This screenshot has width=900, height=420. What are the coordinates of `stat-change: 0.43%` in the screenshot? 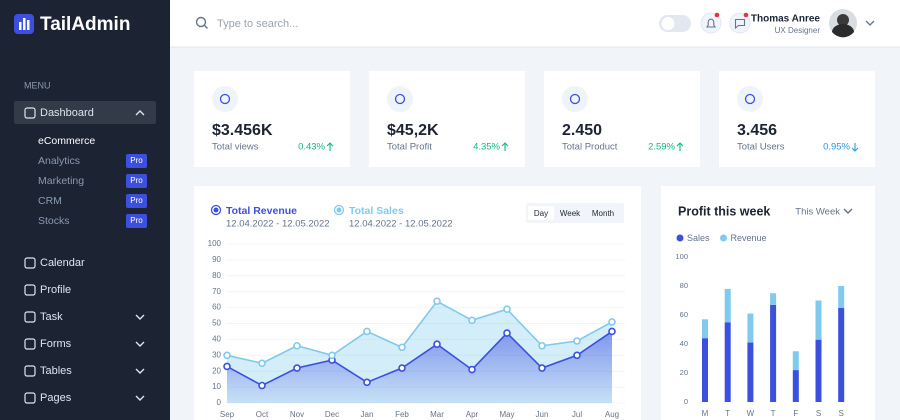 It's located at (311, 147).